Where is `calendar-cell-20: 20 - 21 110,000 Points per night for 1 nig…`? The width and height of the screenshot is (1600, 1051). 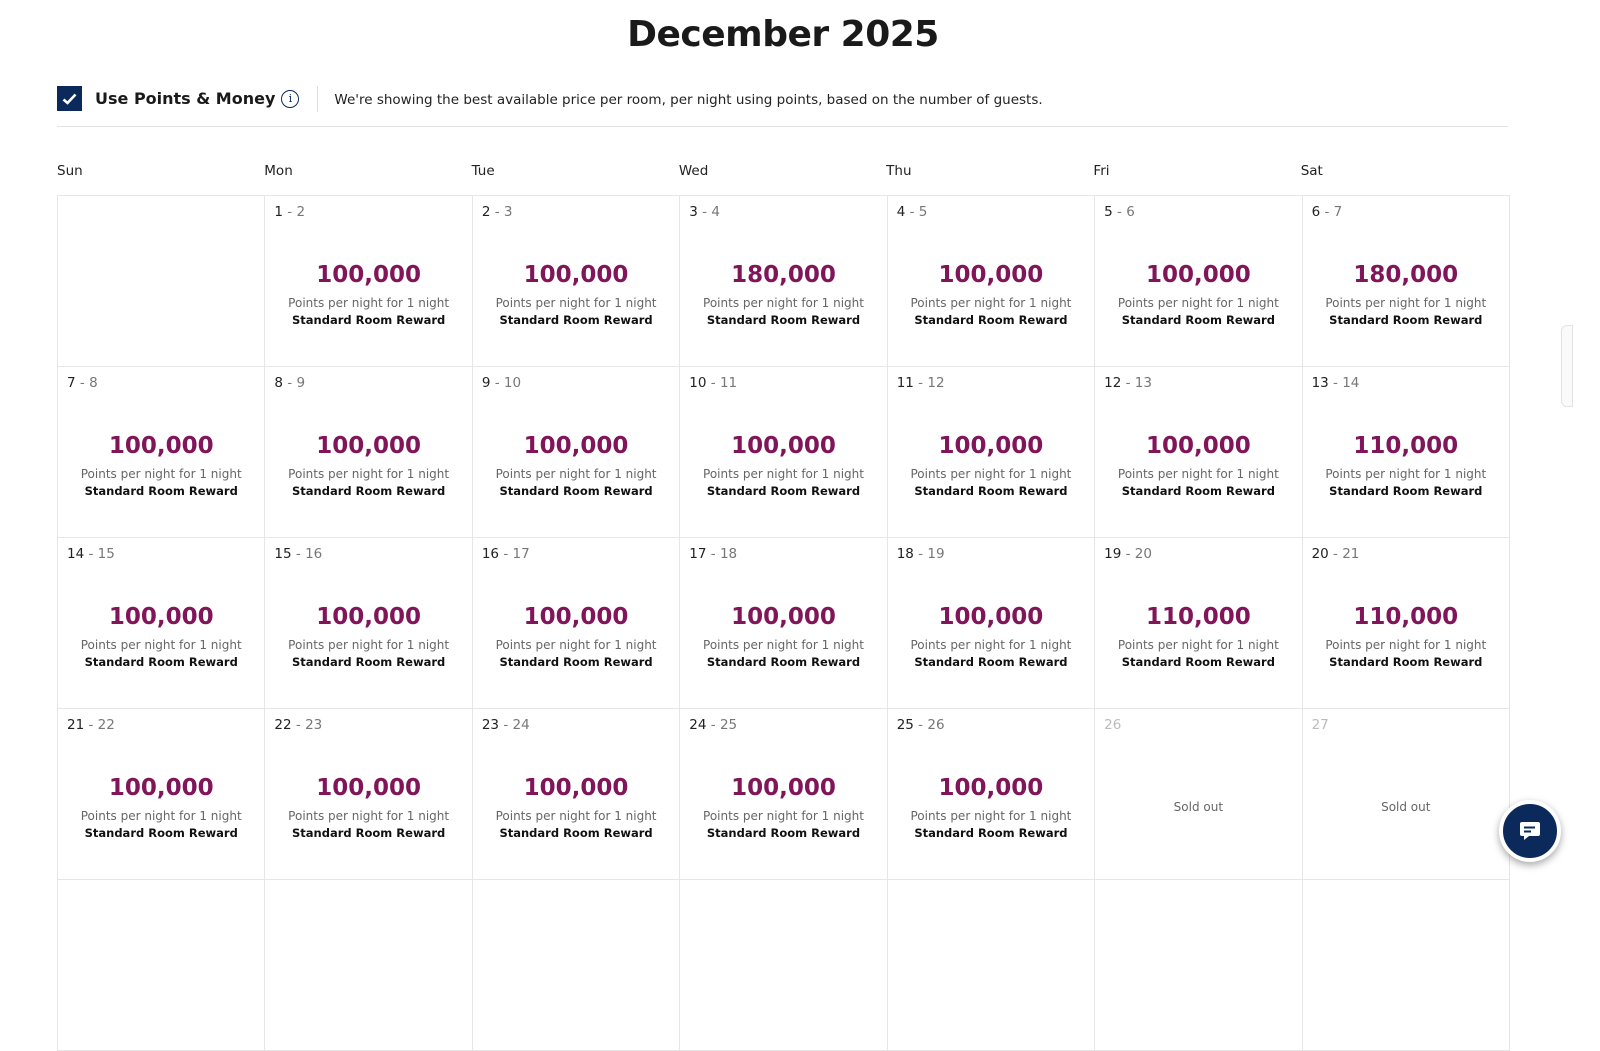 calendar-cell-20: 20 - 21 110,000 Points per night for 1 nig… is located at coordinates (1406, 623).